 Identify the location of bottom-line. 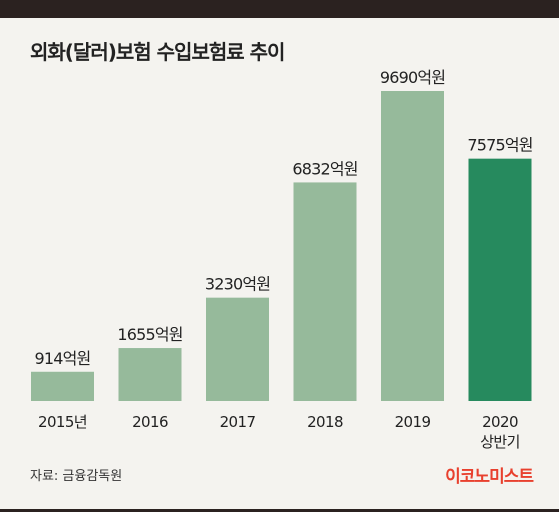
(279, 510).